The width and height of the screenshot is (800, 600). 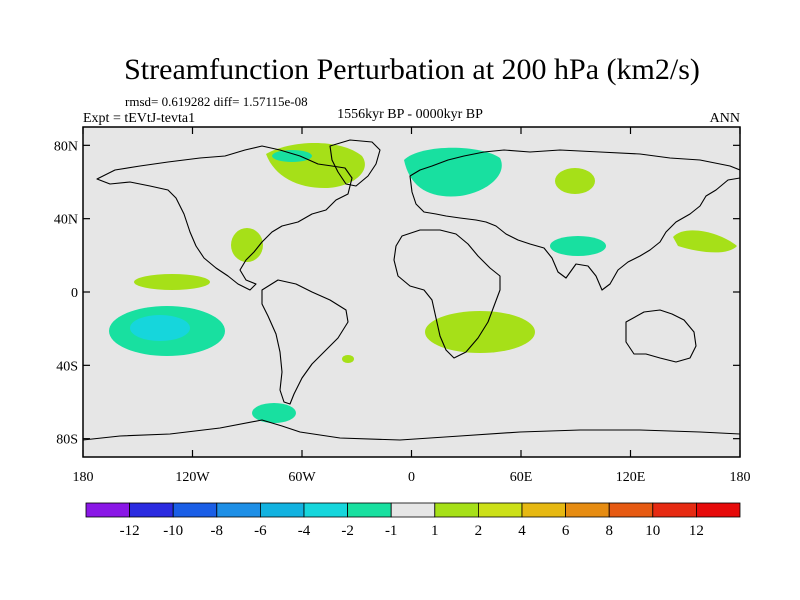 I want to click on anomaly-north-pacific-japan, so click(x=705, y=241).